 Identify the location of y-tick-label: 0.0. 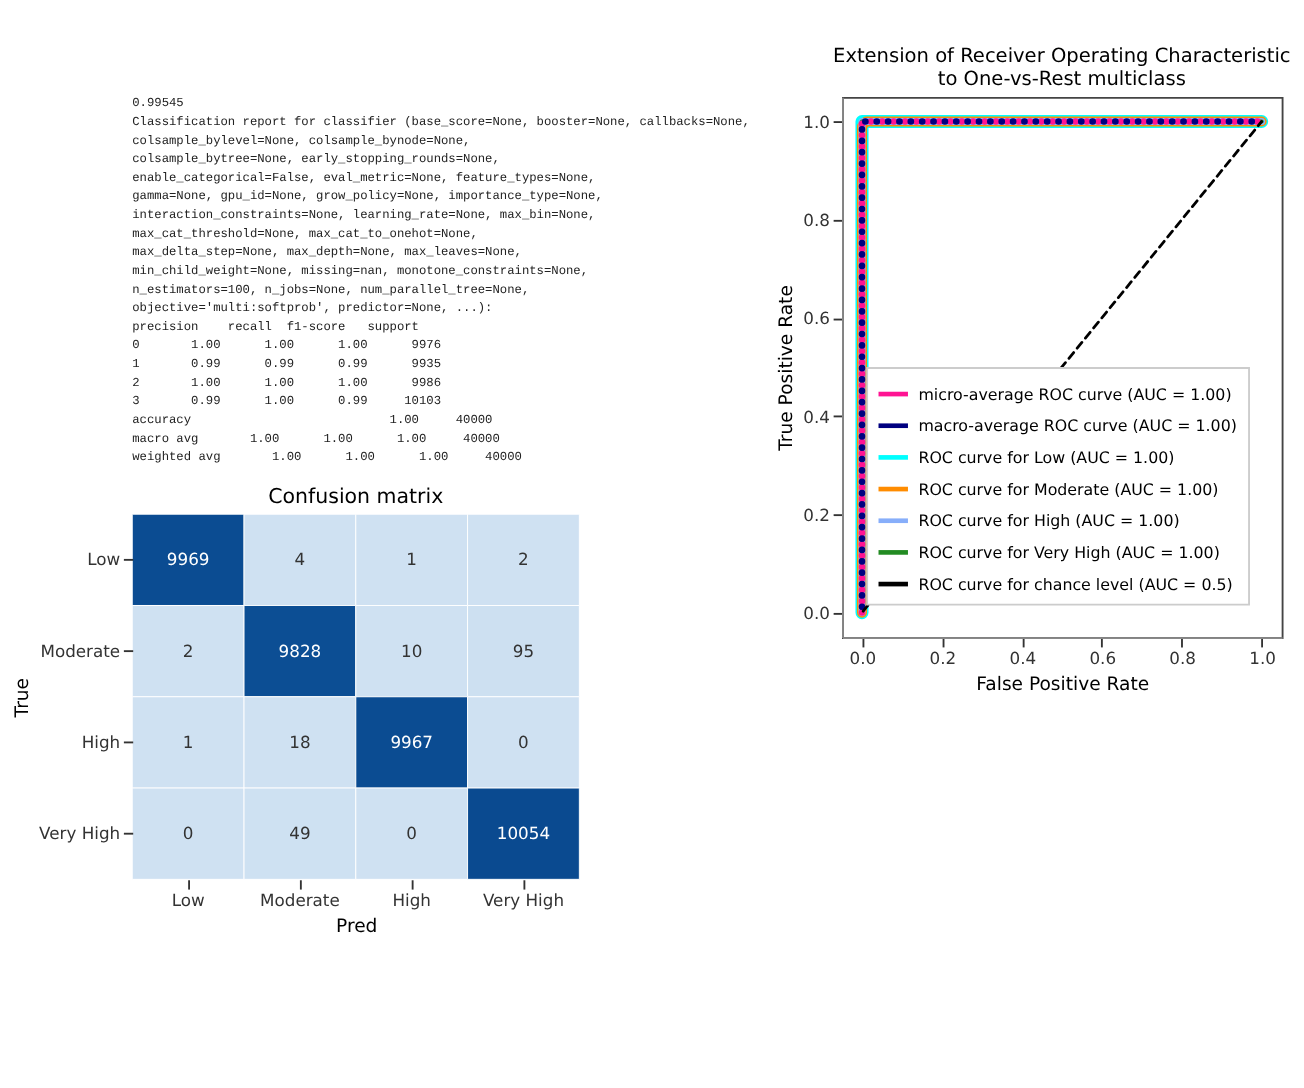
(816, 613).